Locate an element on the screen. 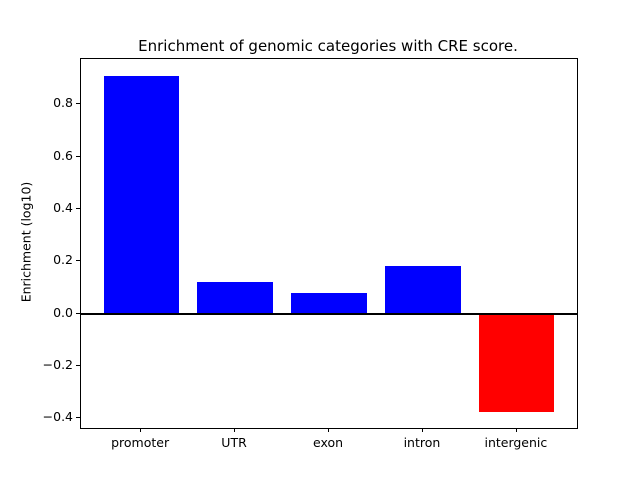 Image resolution: width=640 pixels, height=480 pixels. y-tick-label: 0.2 is located at coordinates (63, 260).